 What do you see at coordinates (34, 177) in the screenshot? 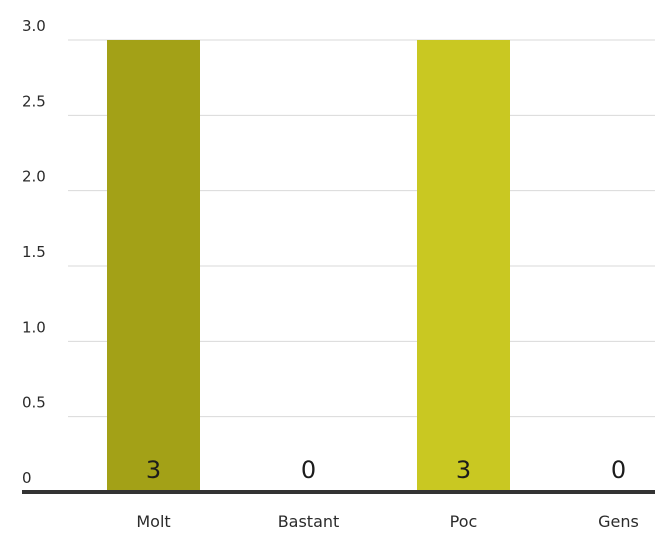
I see `y-tick-label: 2.0` at bounding box center [34, 177].